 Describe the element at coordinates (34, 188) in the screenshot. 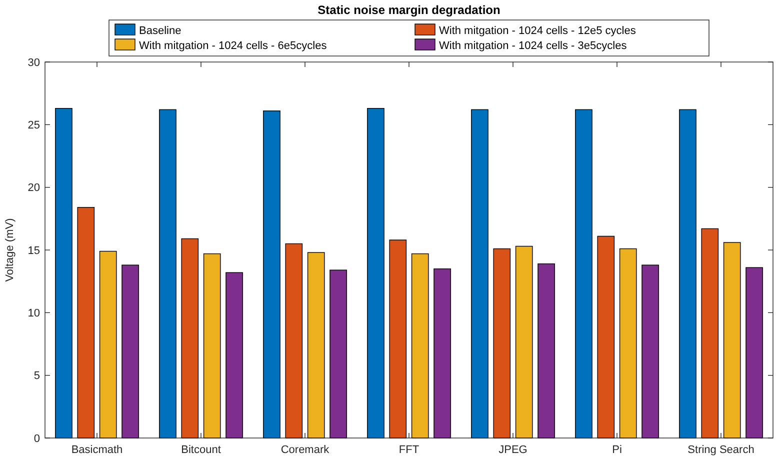

I see `y-tick-label: 20` at that location.